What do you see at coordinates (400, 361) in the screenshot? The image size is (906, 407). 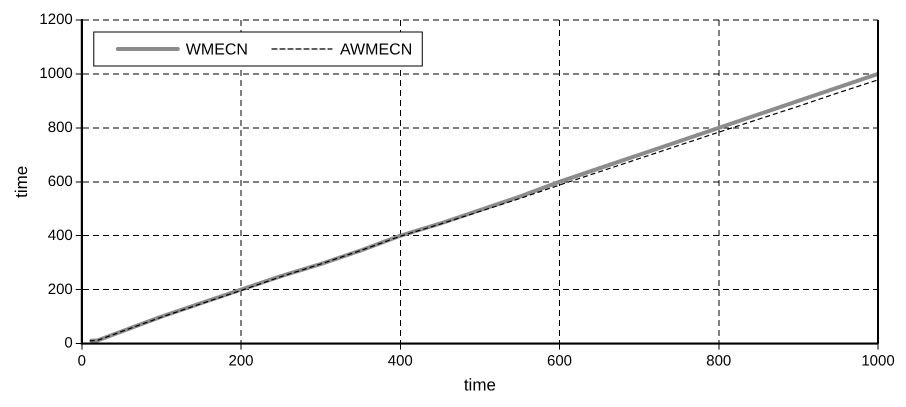 I see `x-tick-label: 400` at bounding box center [400, 361].